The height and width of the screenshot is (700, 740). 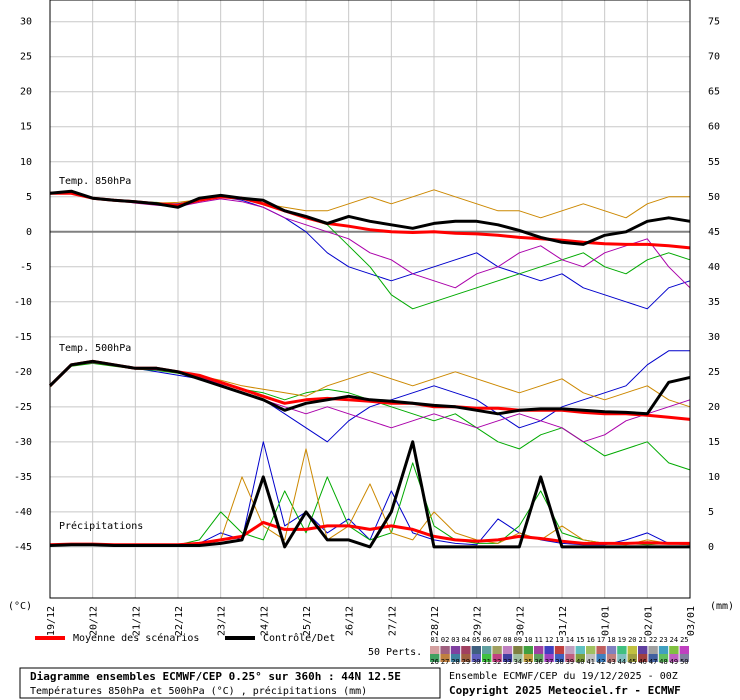 What do you see at coordinates (711, 512) in the screenshot?
I see `y2-tick-label: 5` at bounding box center [711, 512].